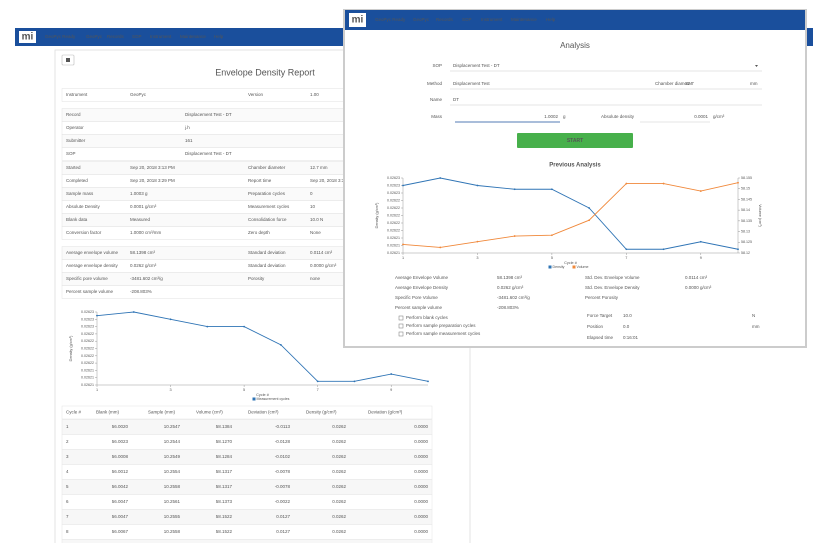 Image resolution: width=813 pixels, height=543 pixels. Describe the element at coordinates (760, 215) in the screenshot. I see `y2-axis-label: Volume (cm³)` at that location.